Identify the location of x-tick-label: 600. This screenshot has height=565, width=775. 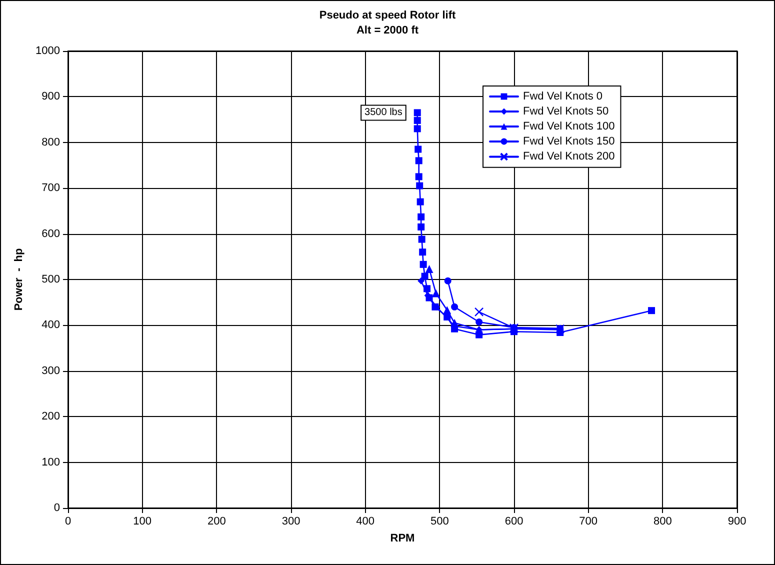
(514, 522).